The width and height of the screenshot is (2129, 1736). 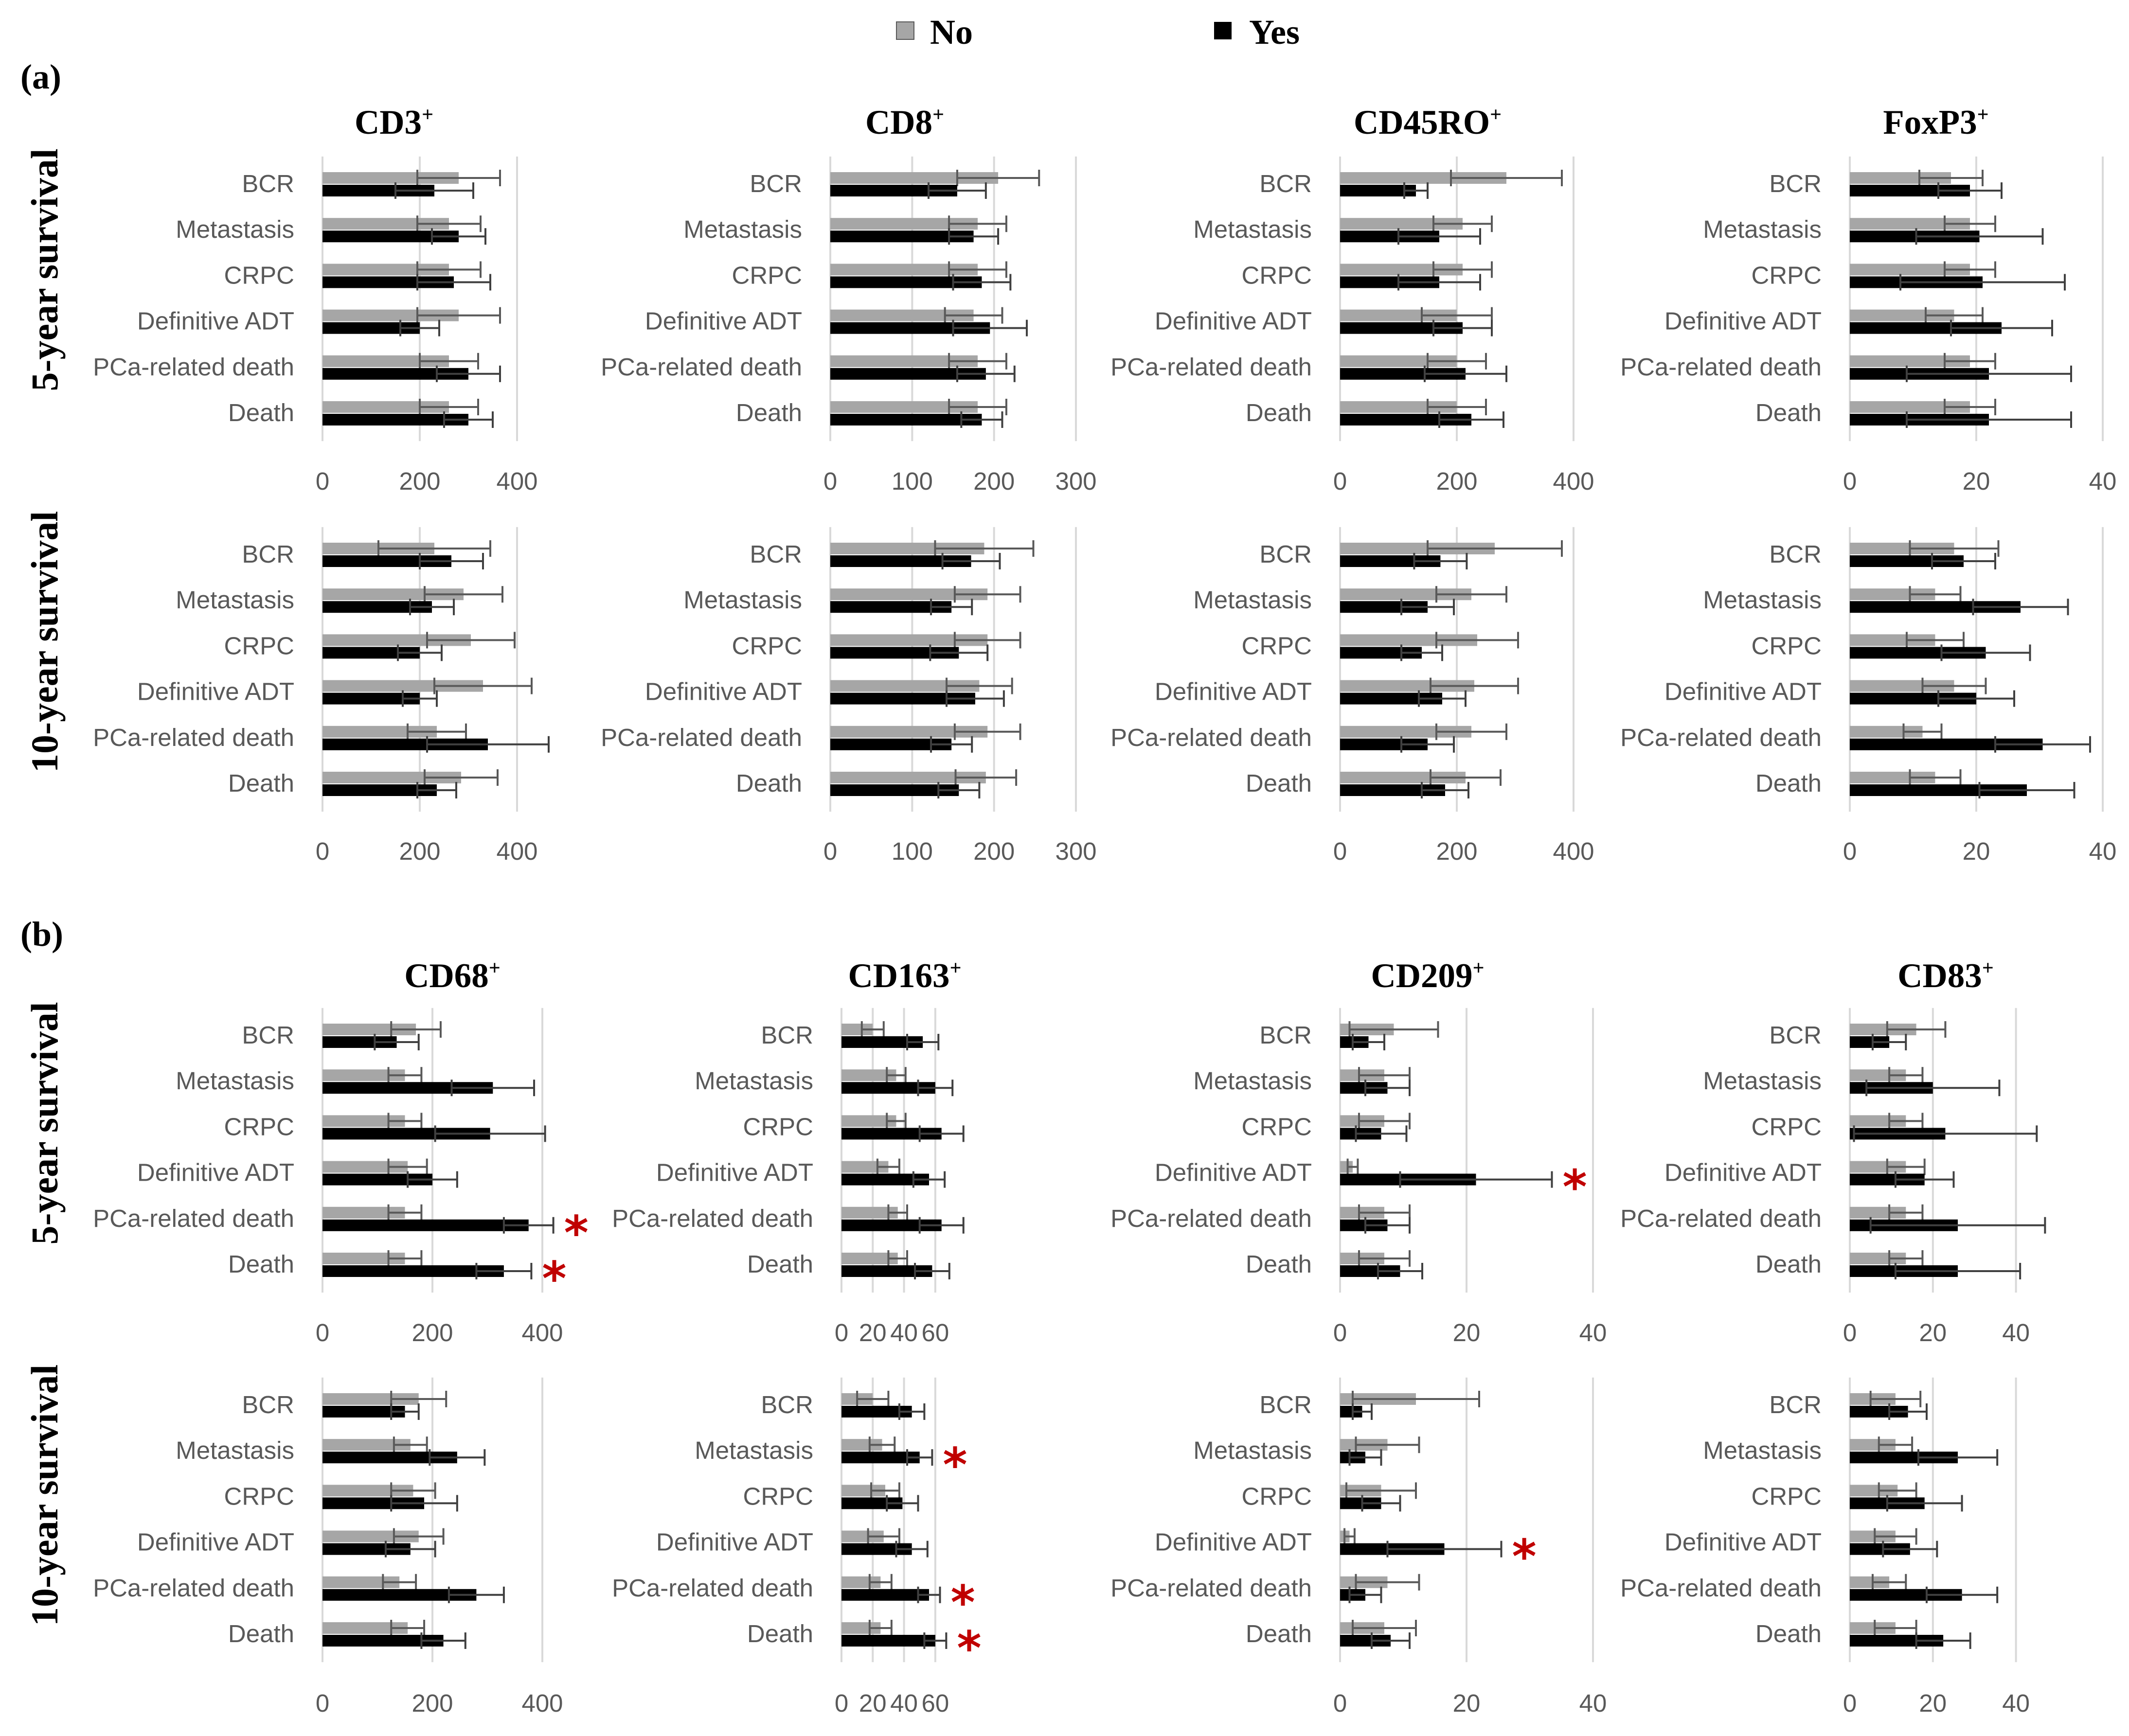 What do you see at coordinates (394, 123) in the screenshot?
I see `chart-title: CD3+` at bounding box center [394, 123].